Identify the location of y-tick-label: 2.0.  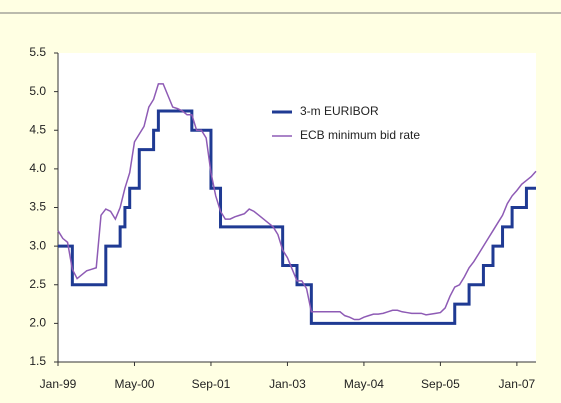
(37, 323).